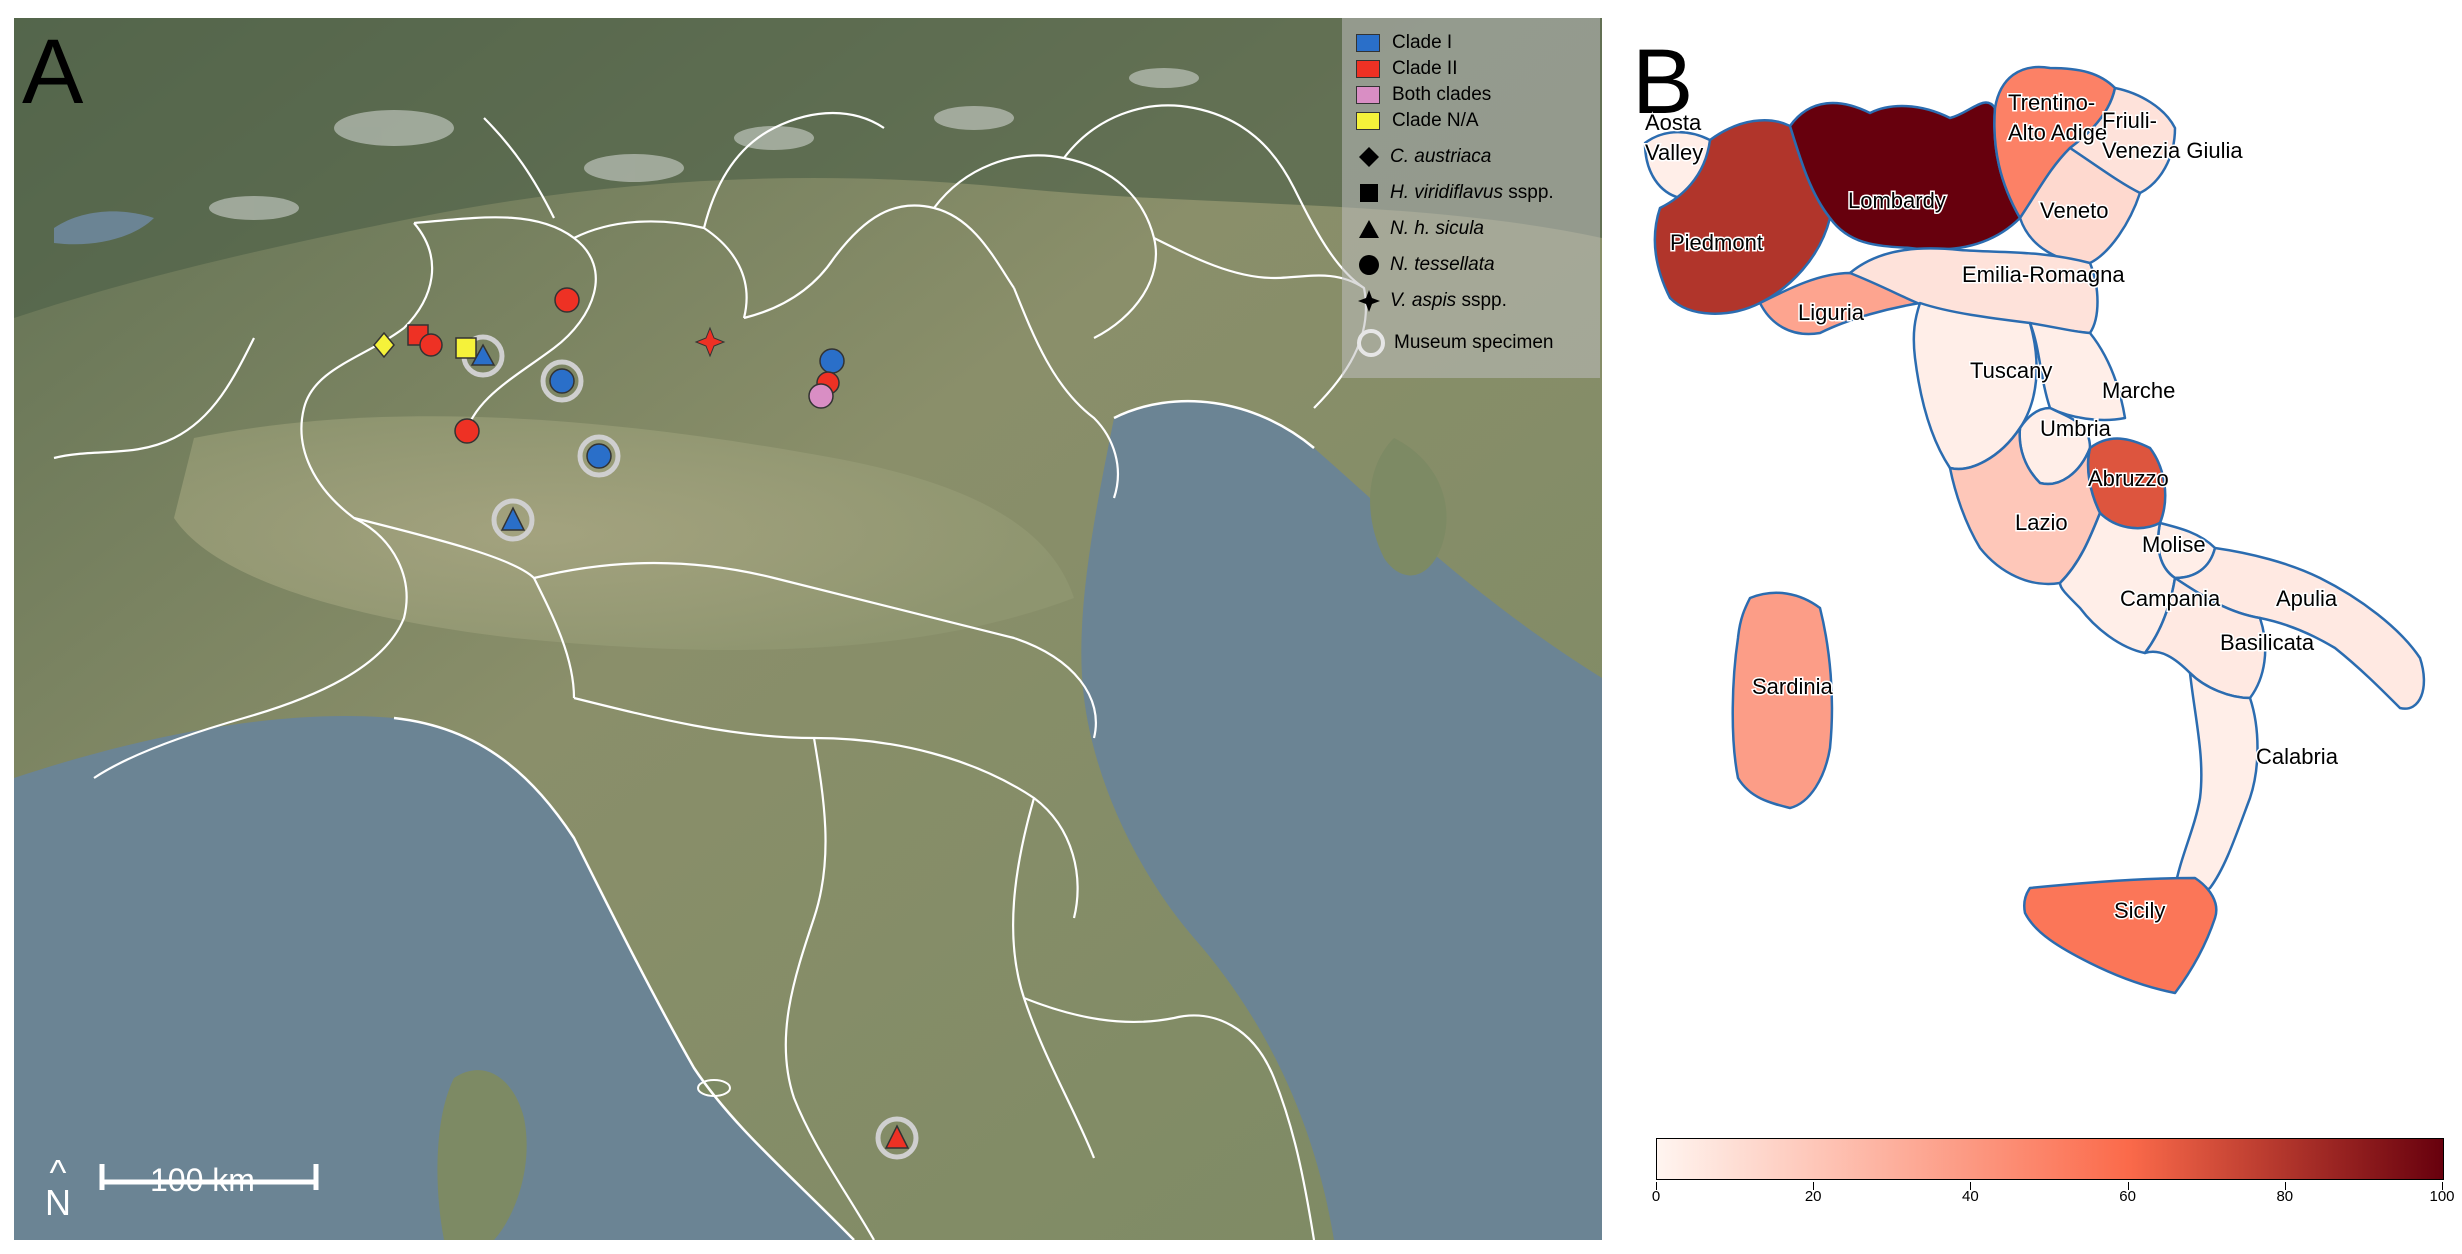  I want to click on region-label-tuscany: Tuscany, so click(2011, 370).